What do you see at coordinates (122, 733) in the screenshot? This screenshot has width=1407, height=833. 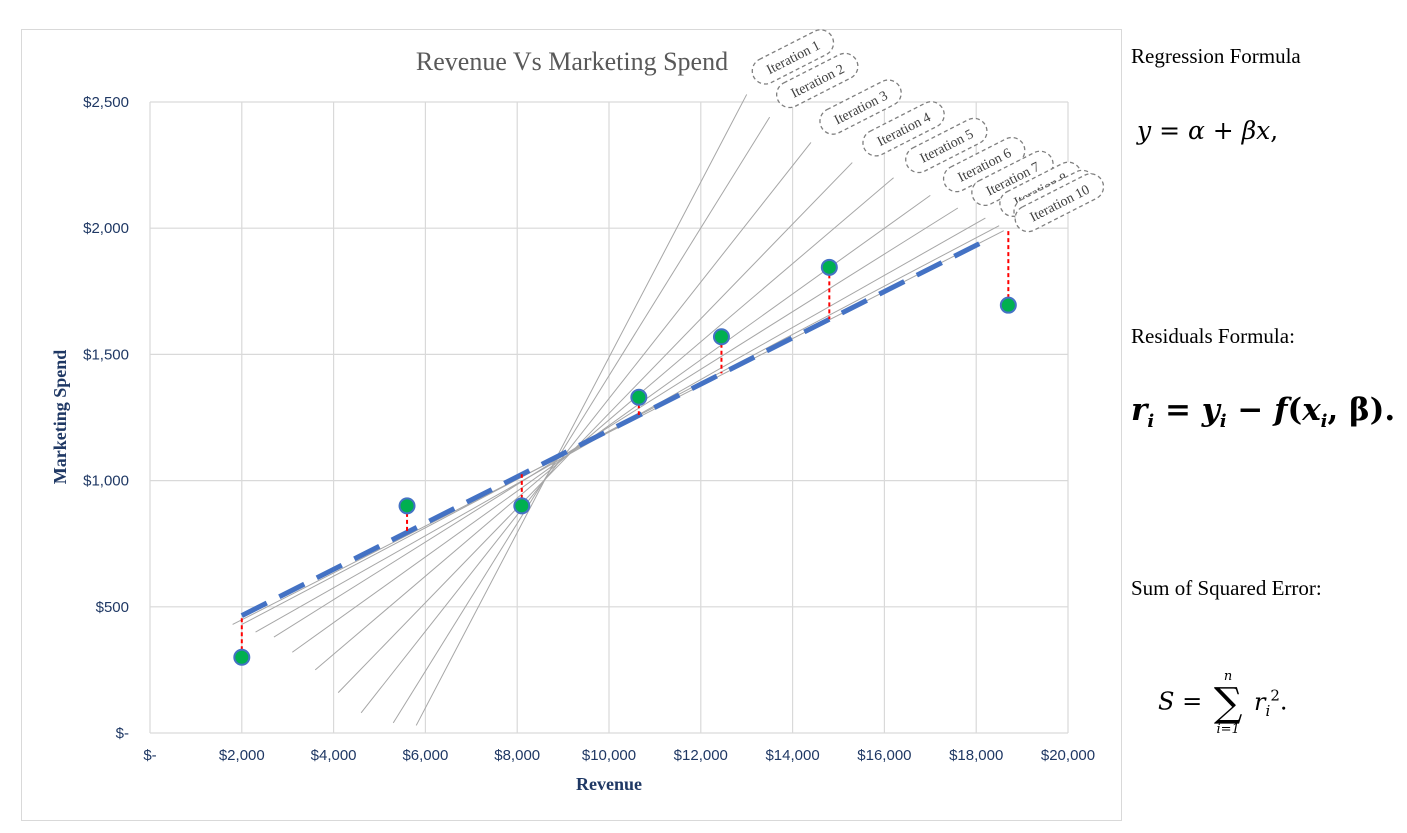 I see `y-tick-label: $-` at bounding box center [122, 733].